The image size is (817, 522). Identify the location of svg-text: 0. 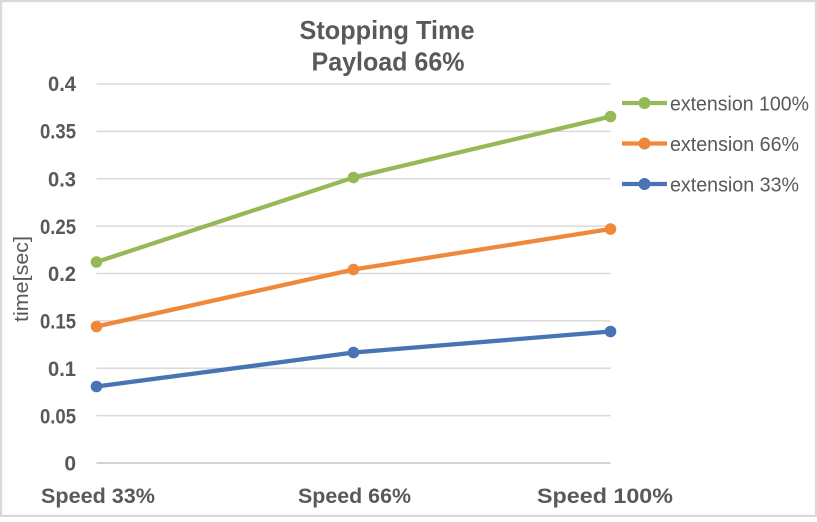
(70, 464).